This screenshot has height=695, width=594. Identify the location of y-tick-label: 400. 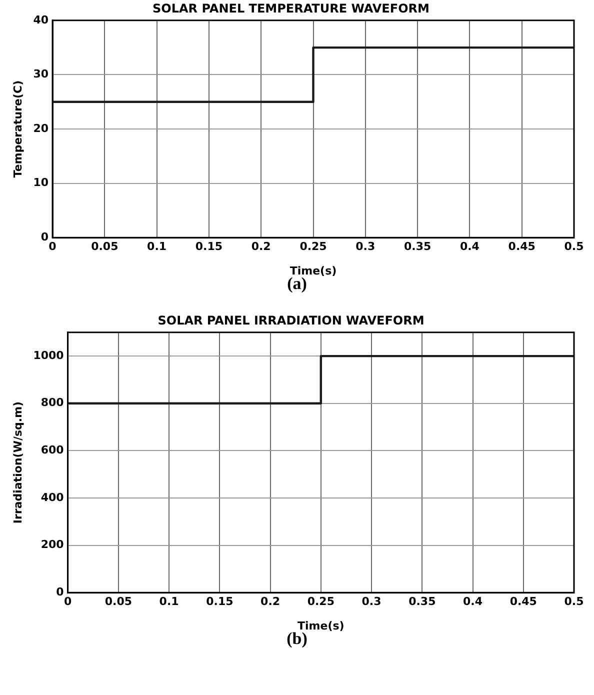
(52, 497).